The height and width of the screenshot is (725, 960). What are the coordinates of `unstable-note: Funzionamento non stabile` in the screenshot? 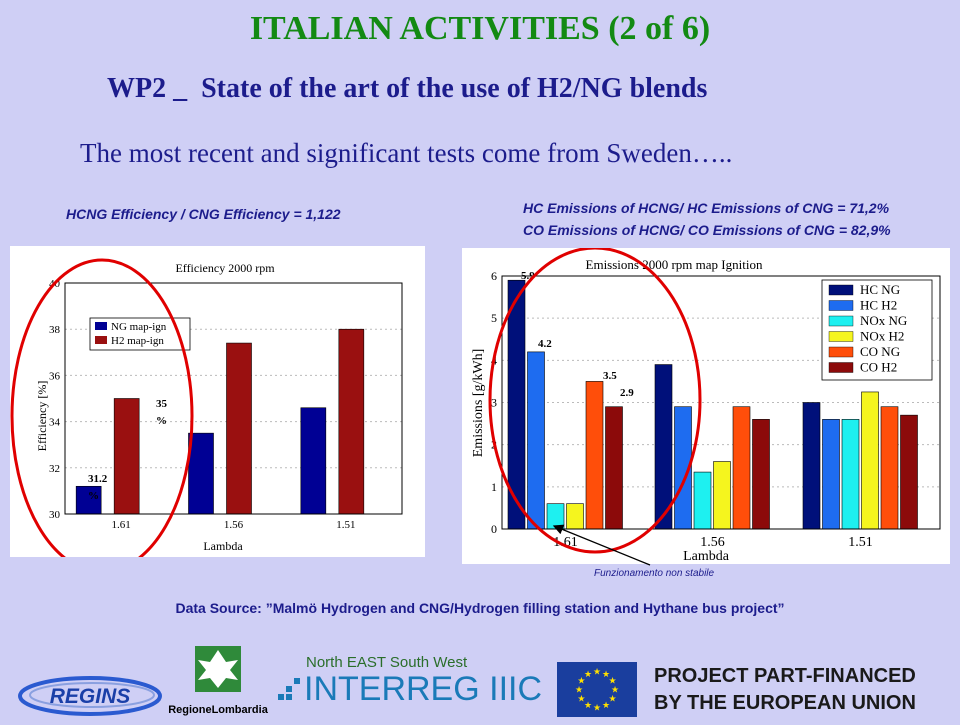 It's located at (654, 573).